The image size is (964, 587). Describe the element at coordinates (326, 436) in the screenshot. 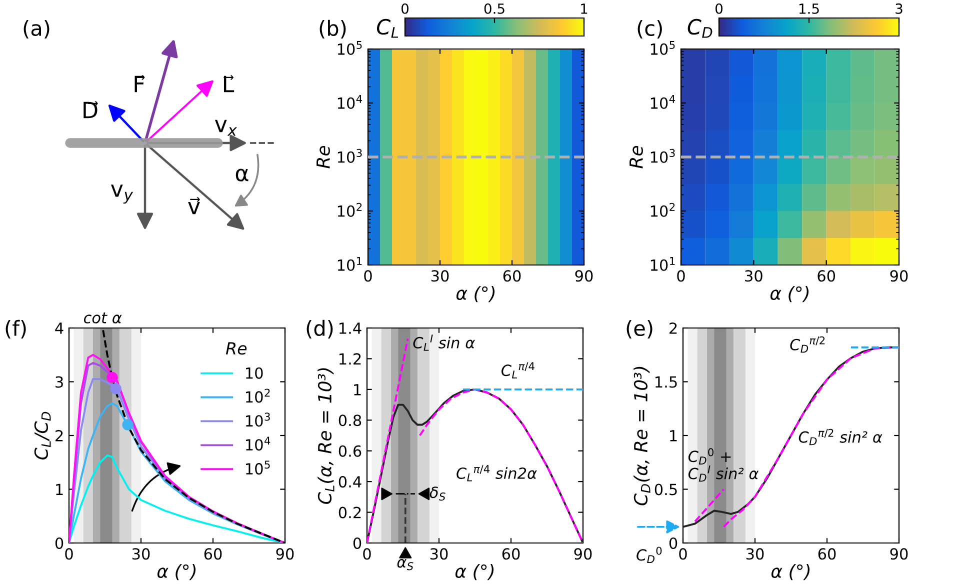

I see `y-axis-title: C$_{L}$(α, Re = 10³)` at that location.